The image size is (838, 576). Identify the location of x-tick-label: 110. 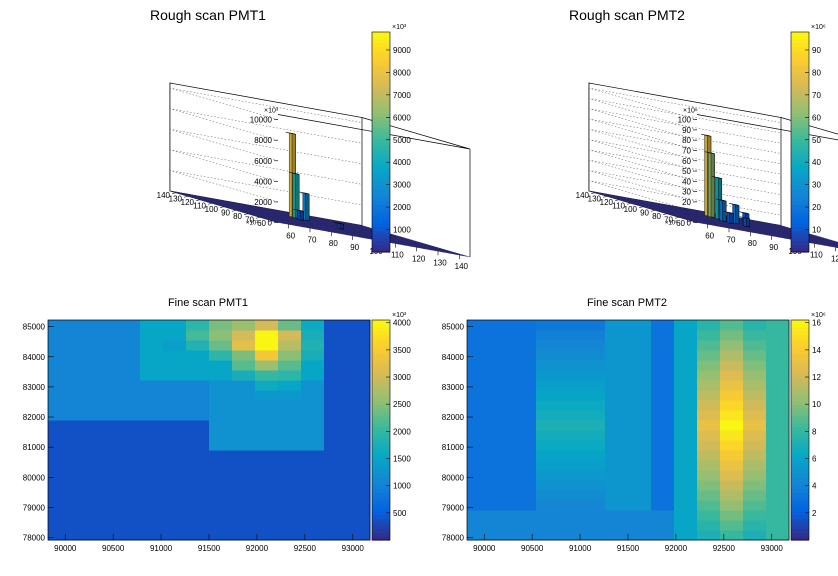
(397, 255).